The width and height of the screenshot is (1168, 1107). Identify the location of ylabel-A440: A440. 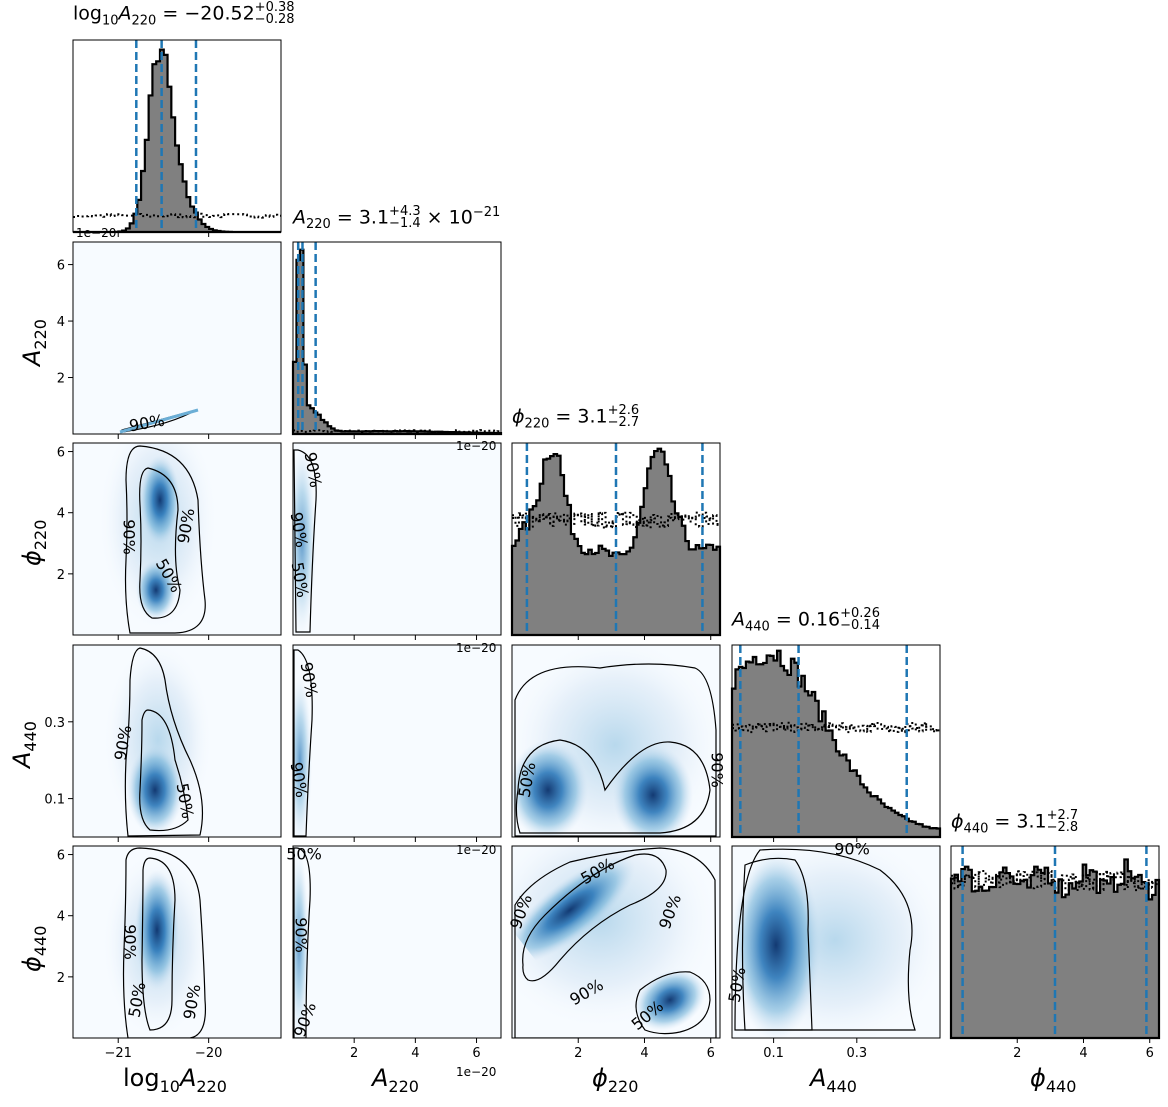
(24, 744).